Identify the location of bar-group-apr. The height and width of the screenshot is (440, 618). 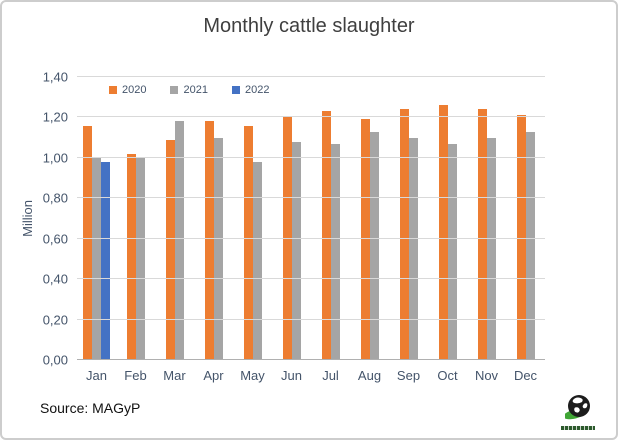
(213, 218).